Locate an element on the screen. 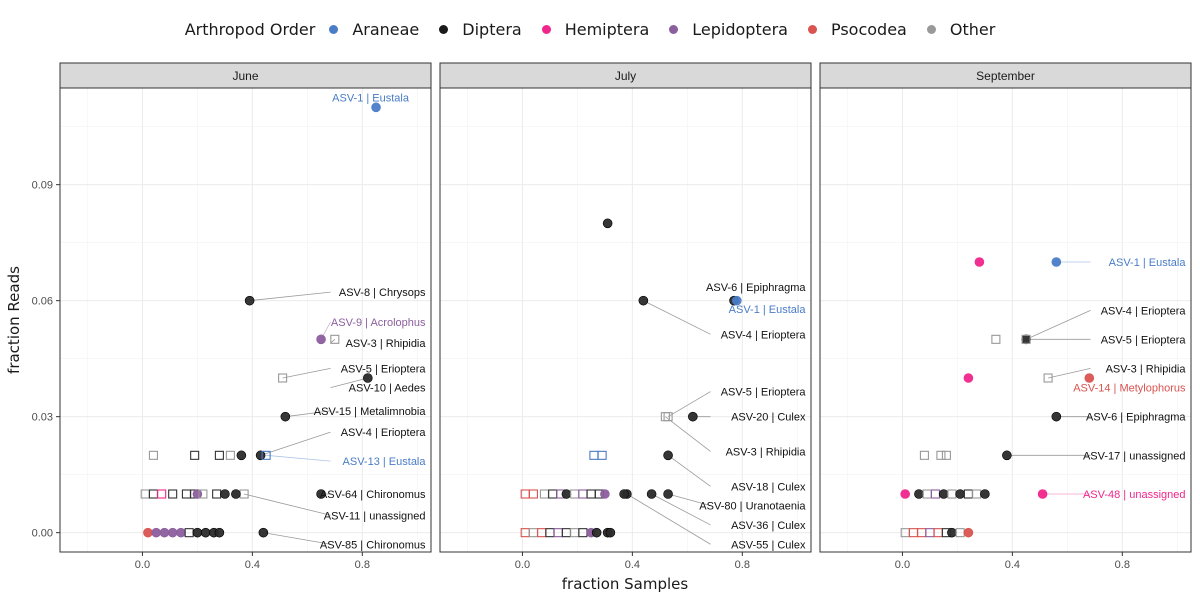 The height and width of the screenshot is (600, 1200). legend-label-diptera: Diptera is located at coordinates (492, 29).